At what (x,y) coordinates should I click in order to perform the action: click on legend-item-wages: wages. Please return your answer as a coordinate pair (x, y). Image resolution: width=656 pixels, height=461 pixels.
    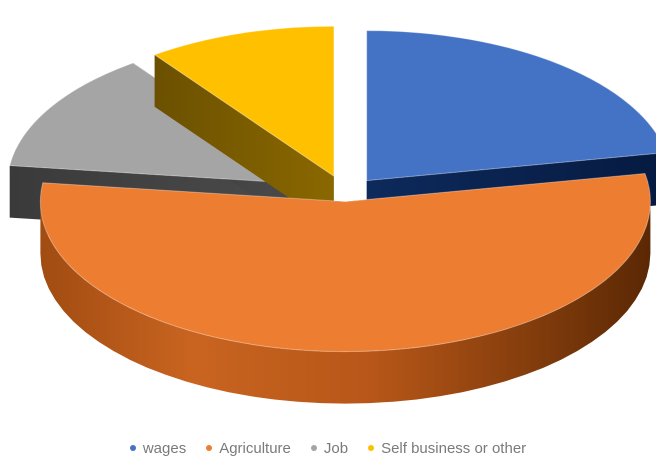
    Looking at the image, I should click on (158, 448).